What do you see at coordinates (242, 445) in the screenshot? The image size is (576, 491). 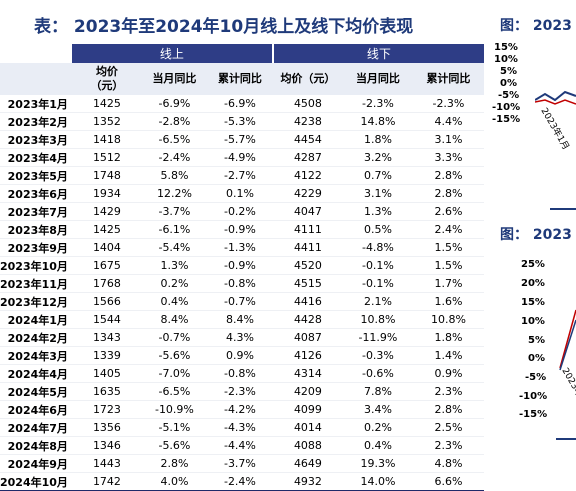 I see `table-row: 2024年8月 1346 -5.6% -4.4% 4088 0.4% 2.3%` at bounding box center [242, 445].